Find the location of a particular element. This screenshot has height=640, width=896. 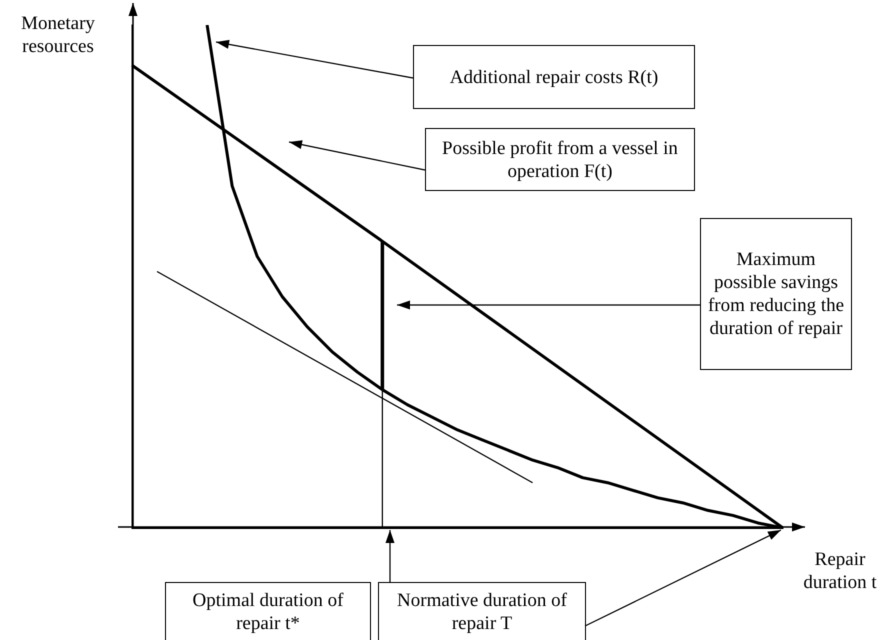

x-axis-title: Repair duration t is located at coordinates (840, 571).